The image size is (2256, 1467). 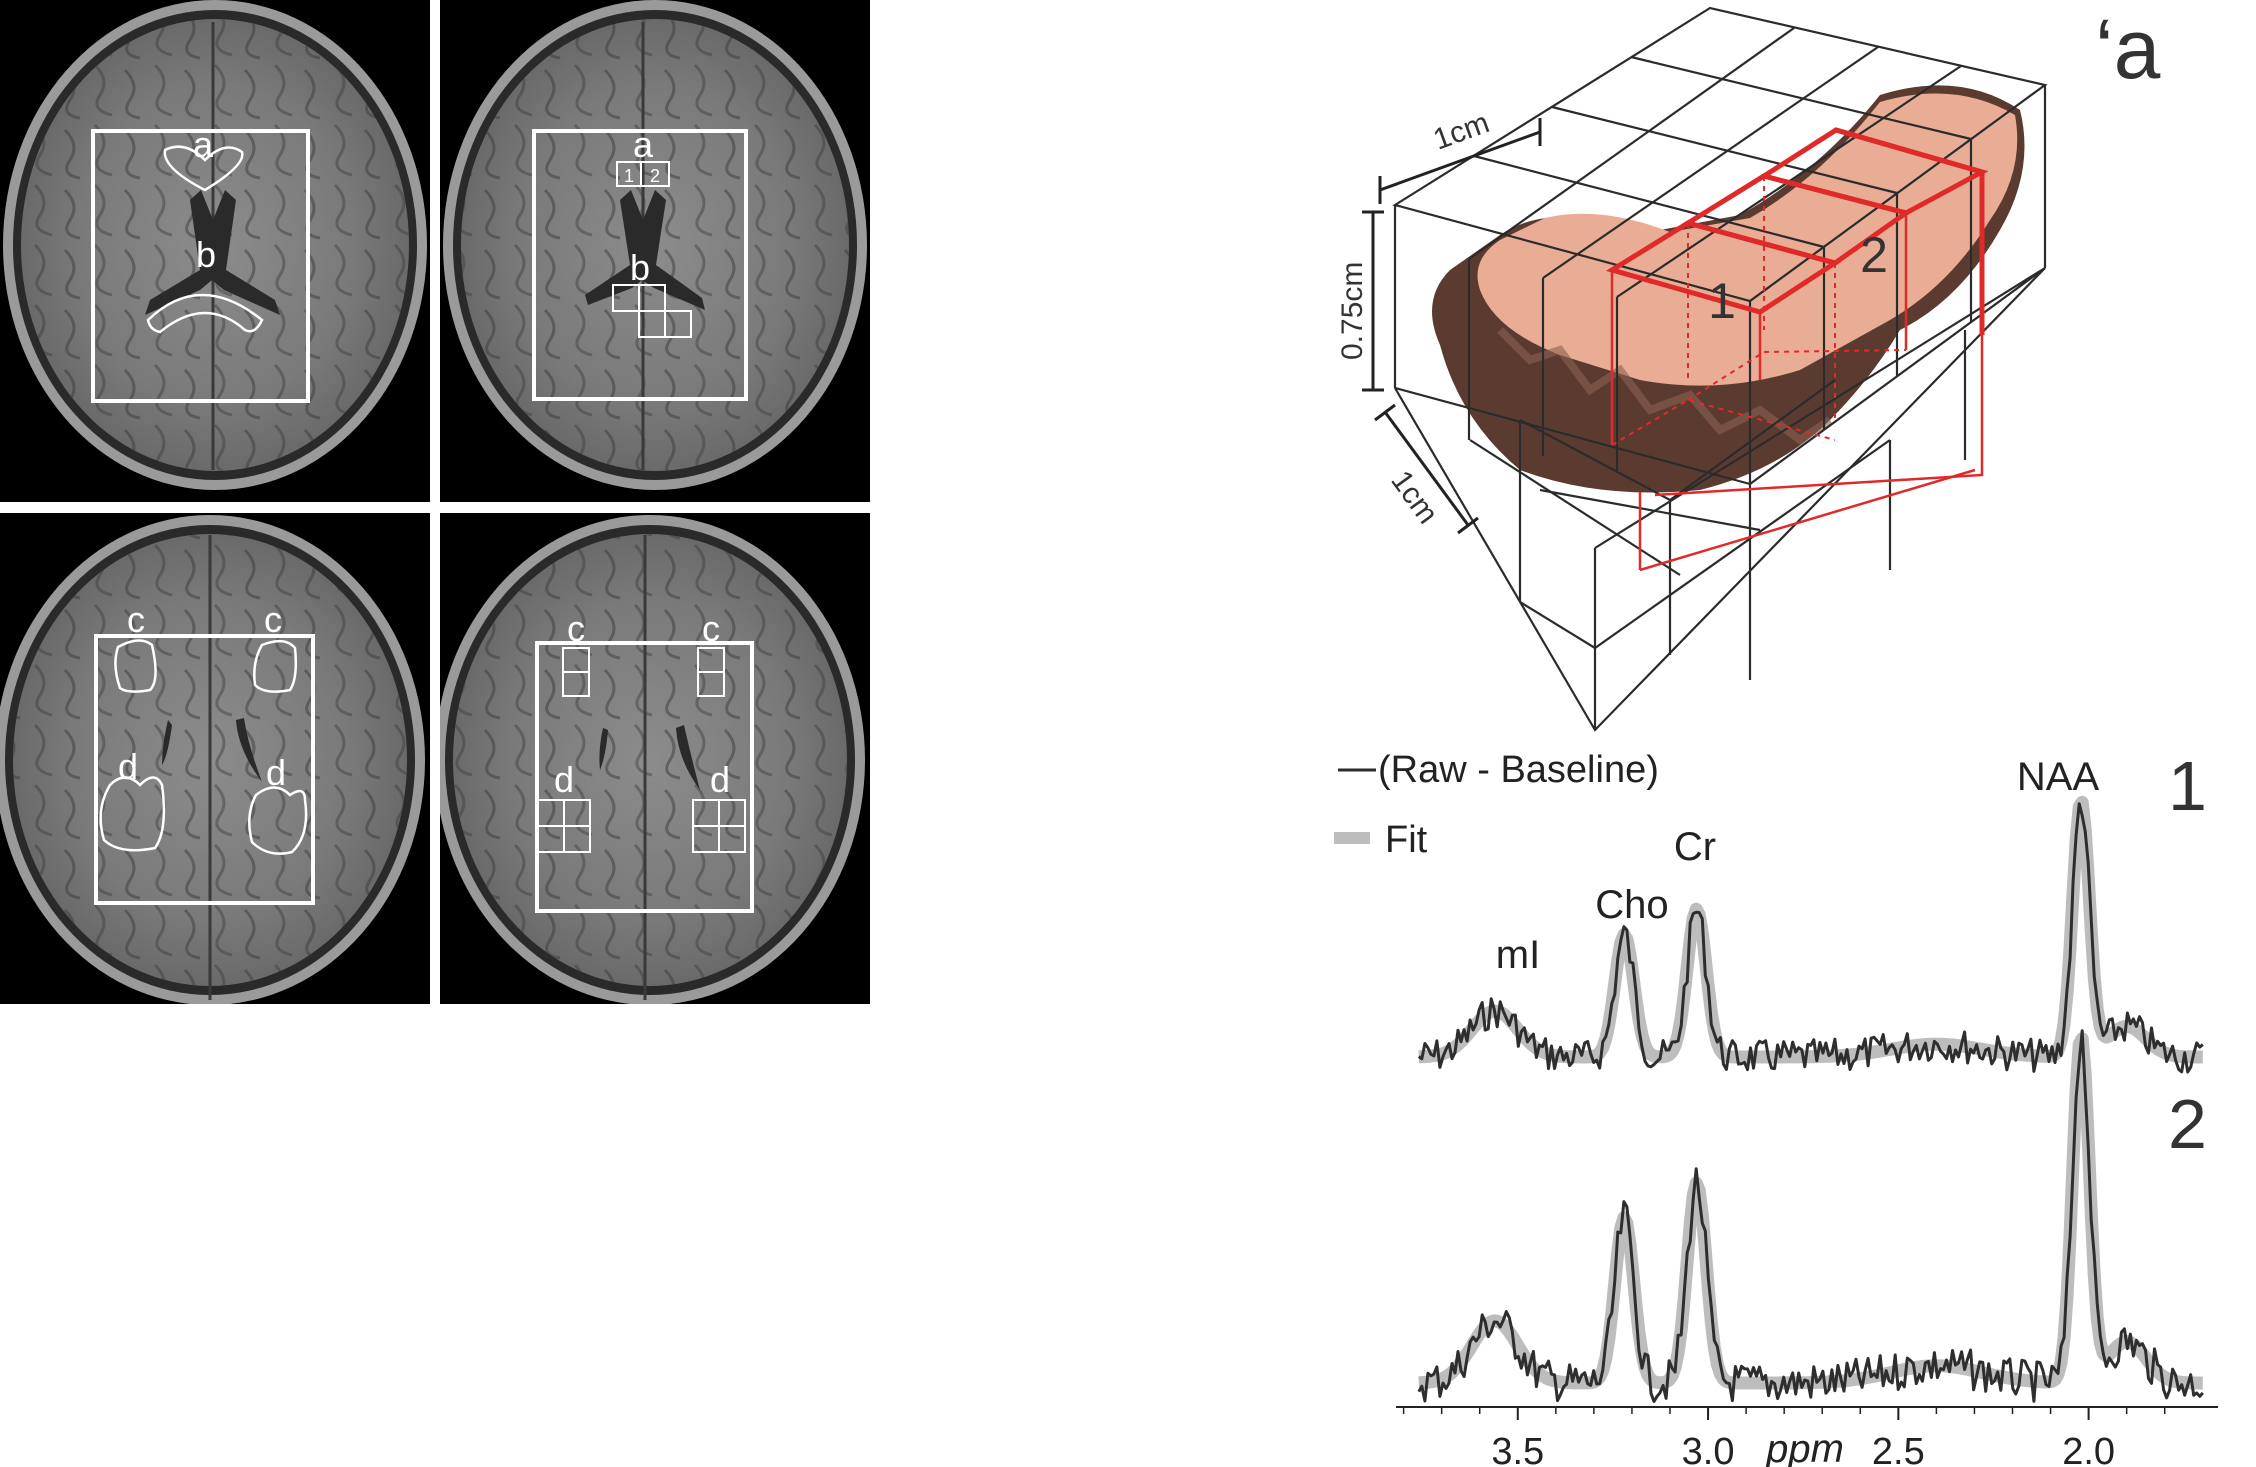 I want to click on trace-label-1: 1, so click(x=2187, y=786).